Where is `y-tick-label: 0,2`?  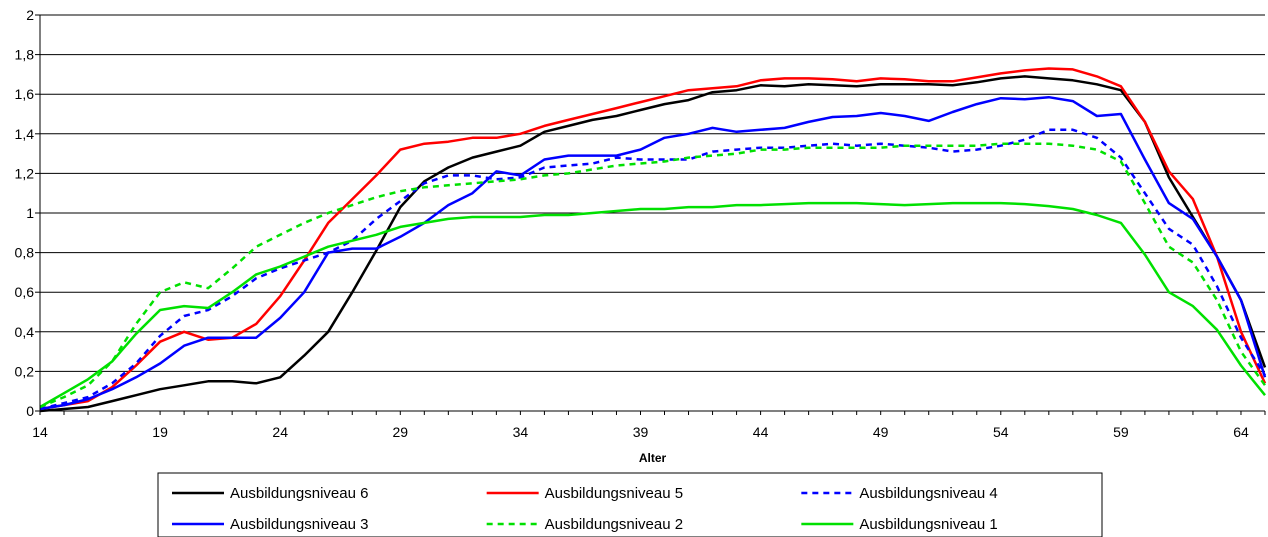
y-tick-label: 0,2 is located at coordinates (25, 371).